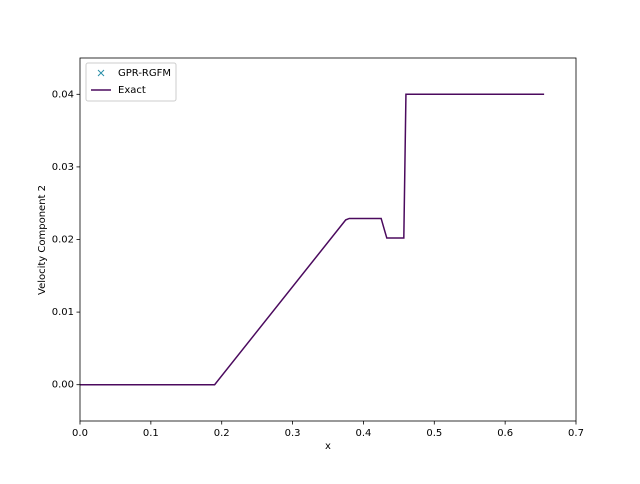 Image resolution: width=640 pixels, height=484 pixels. What do you see at coordinates (42, 240) in the screenshot?
I see `y-axis-label: Velocity Component 2` at bounding box center [42, 240].